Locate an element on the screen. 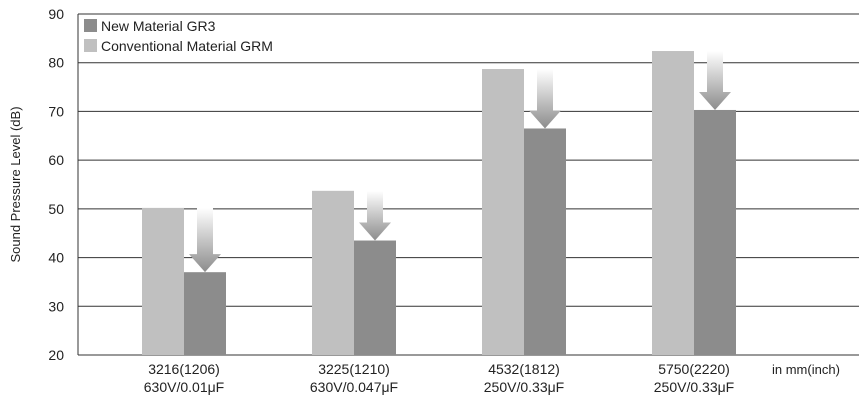 The width and height of the screenshot is (859, 405). y-tick-label: 70 is located at coordinates (56, 111).